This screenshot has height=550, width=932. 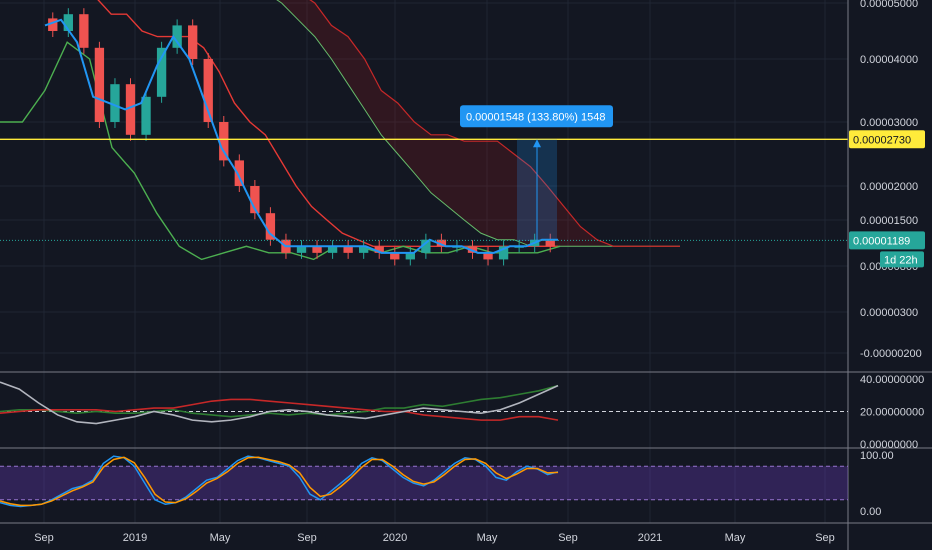 What do you see at coordinates (650, 538) in the screenshot?
I see `time-axis-tick-label: 2021` at bounding box center [650, 538].